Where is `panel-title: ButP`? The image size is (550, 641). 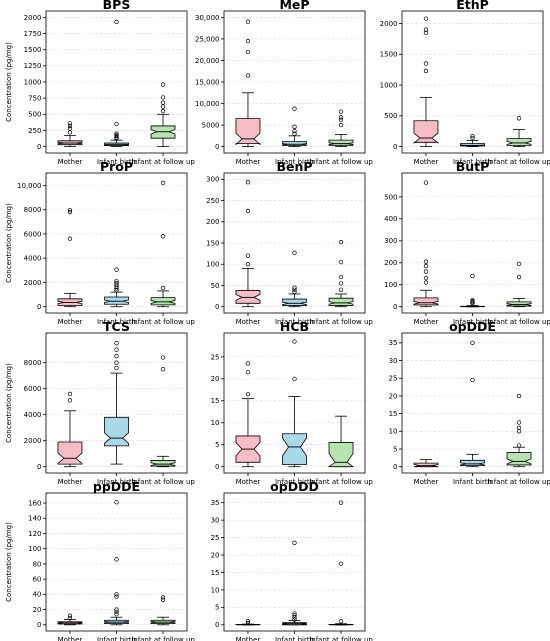
panel-title: ButP is located at coordinates (473, 166).